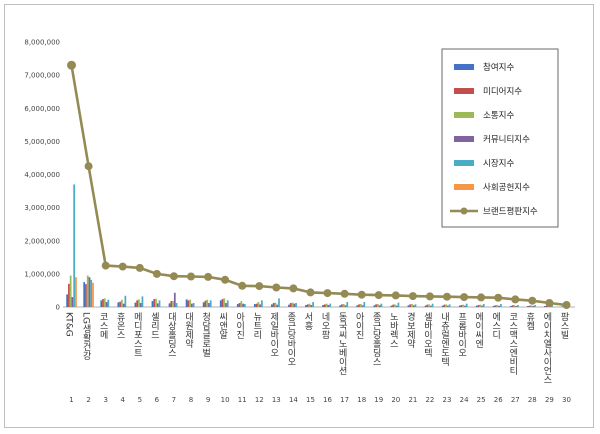  I want to click on y-tick-label: 1,000,000, so click(42, 274).